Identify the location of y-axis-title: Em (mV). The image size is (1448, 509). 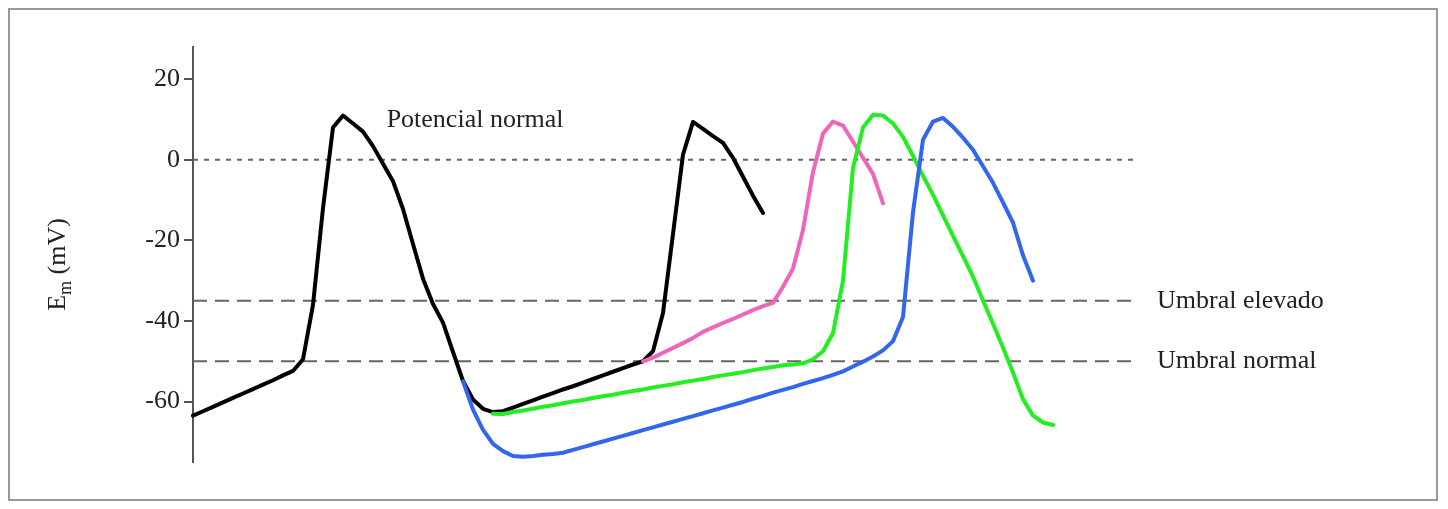
(58, 264).